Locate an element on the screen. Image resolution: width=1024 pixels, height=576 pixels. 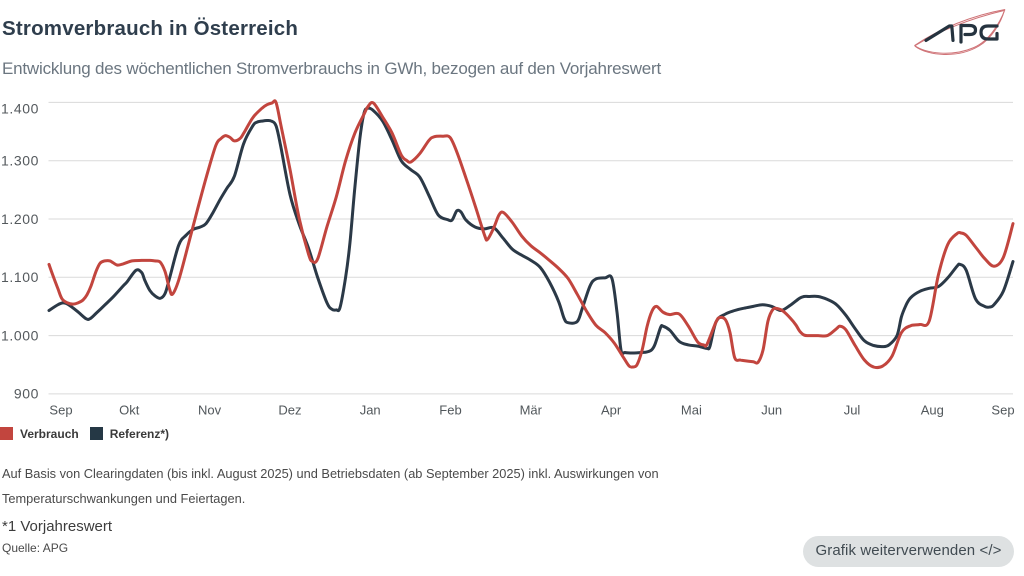
svg-text: Jun is located at coordinates (771, 410).